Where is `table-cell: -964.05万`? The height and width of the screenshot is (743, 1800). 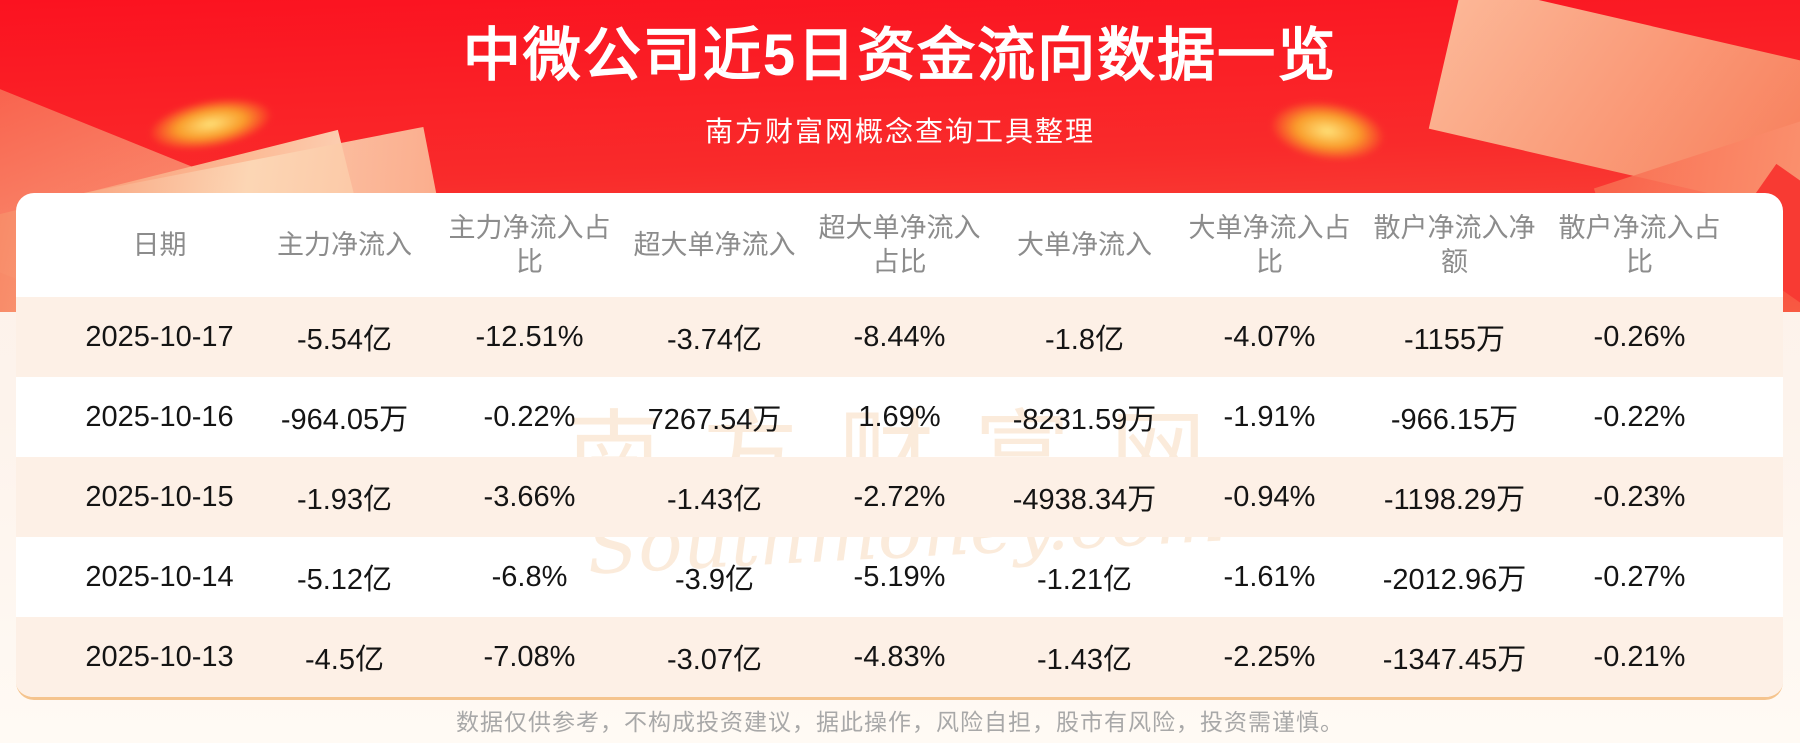
table-cell: -964.05万 is located at coordinates (344, 420).